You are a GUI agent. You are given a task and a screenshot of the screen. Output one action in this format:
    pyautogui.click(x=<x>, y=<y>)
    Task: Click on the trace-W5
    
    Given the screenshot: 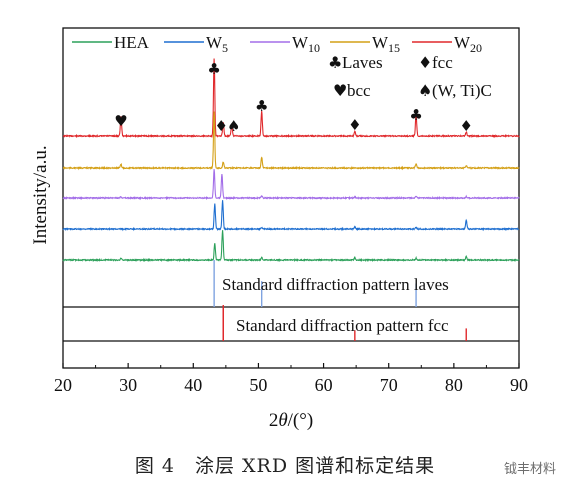 What is the action you would take?
    pyautogui.click(x=291, y=216)
    